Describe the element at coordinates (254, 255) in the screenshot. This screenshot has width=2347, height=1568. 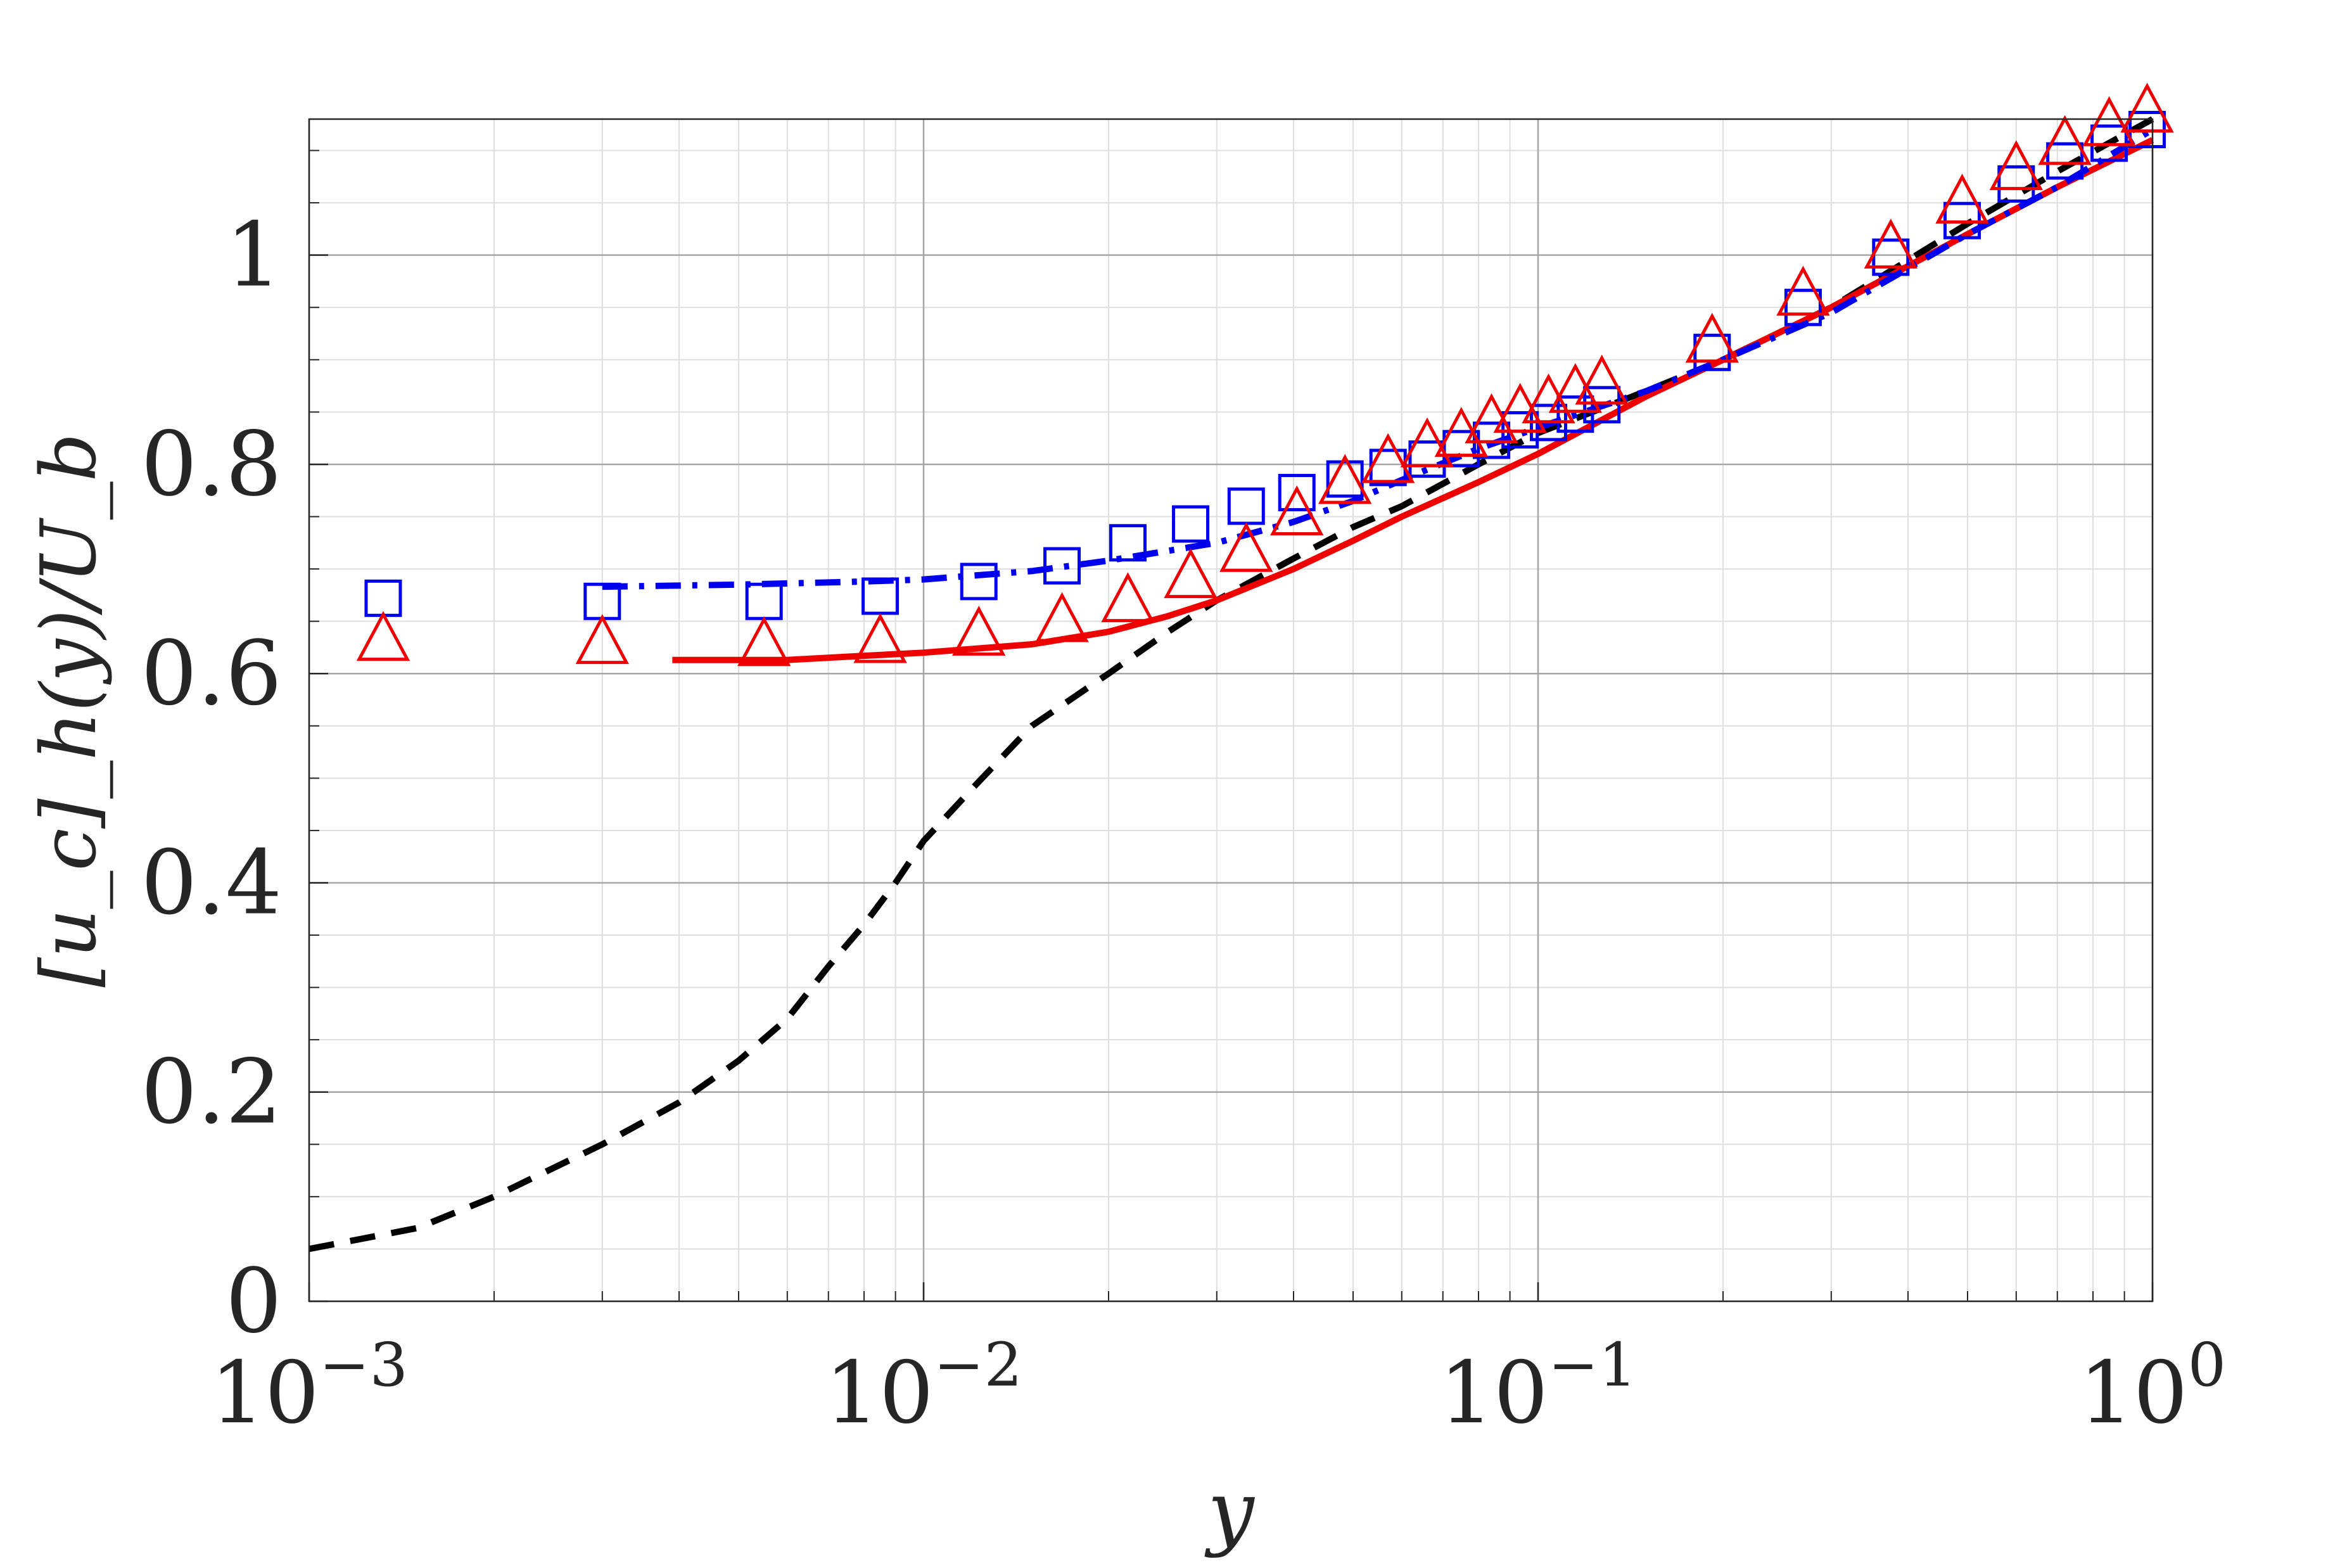
I see `y-tick-label: 1` at that location.